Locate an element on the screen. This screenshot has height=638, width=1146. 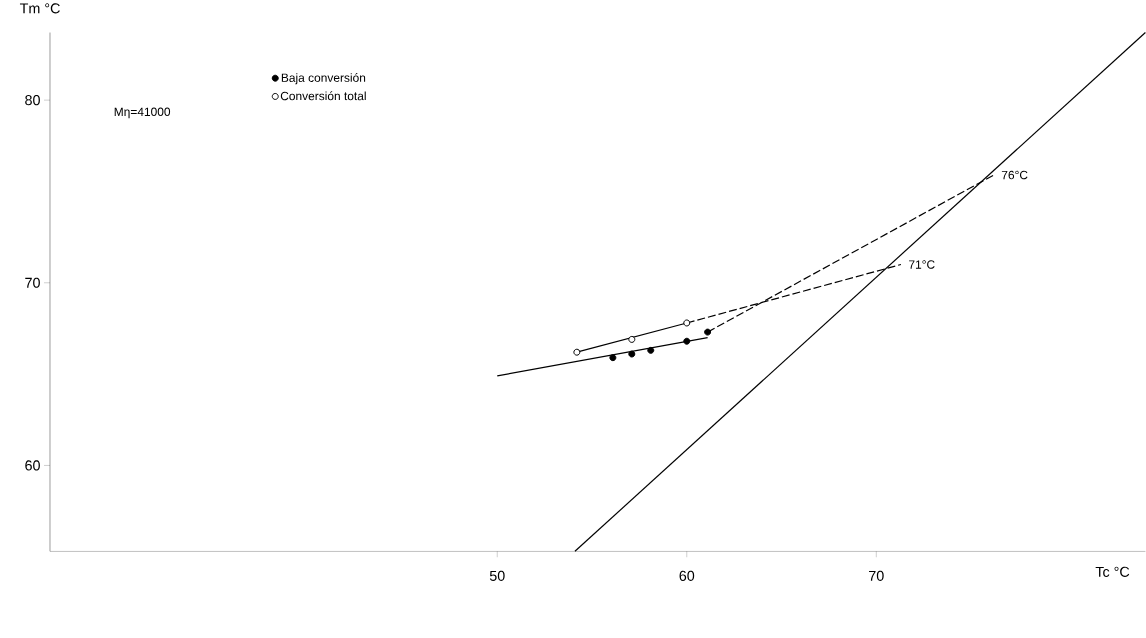
y-tick-label: 80 is located at coordinates (32, 100).